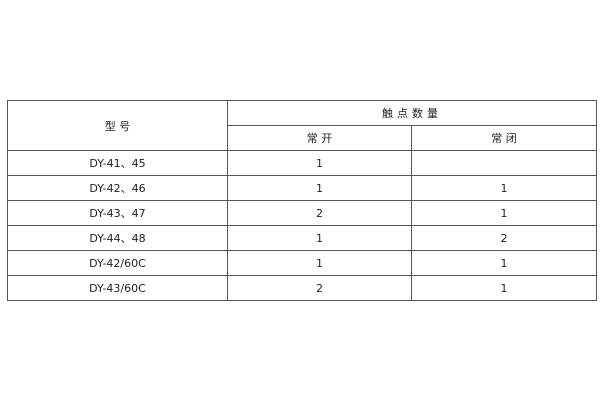 Image resolution: width=600 pixels, height=400 pixels. I want to click on model-cell: DY-44、48, so click(117, 238).